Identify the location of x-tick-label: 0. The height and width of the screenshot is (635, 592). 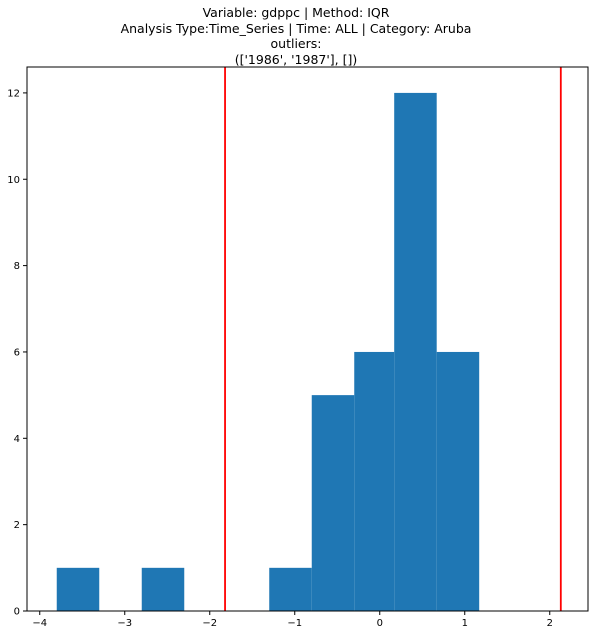
(380, 623).